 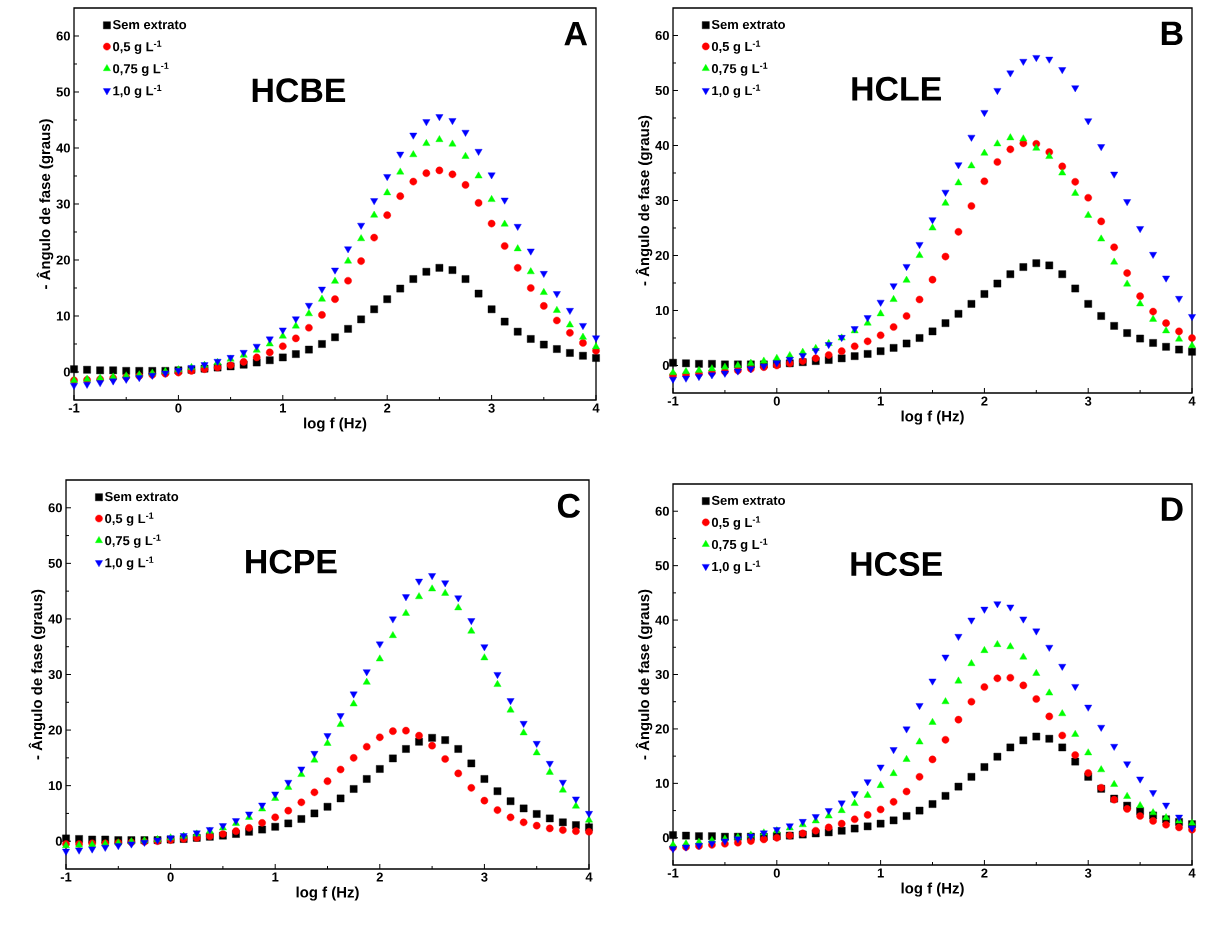 I want to click on text: HCSE, so click(x=896, y=564).